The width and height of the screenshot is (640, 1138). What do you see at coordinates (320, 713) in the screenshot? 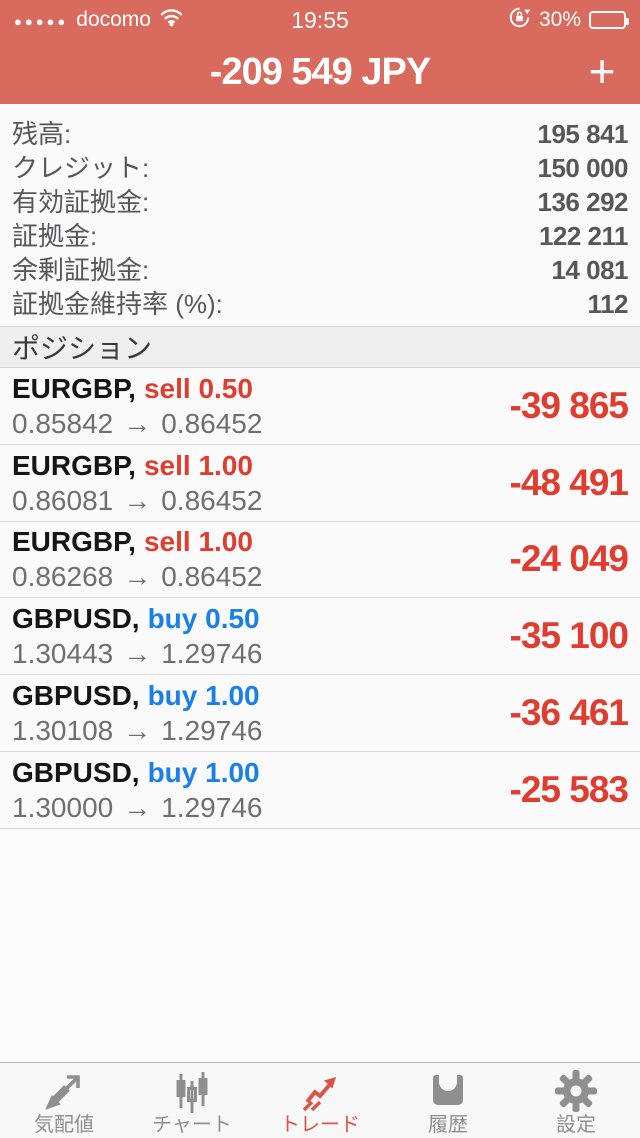
I see `position-row: GBPUSD, buy 1.00 1.30108 → 1.29746 -36 461` at bounding box center [320, 713].